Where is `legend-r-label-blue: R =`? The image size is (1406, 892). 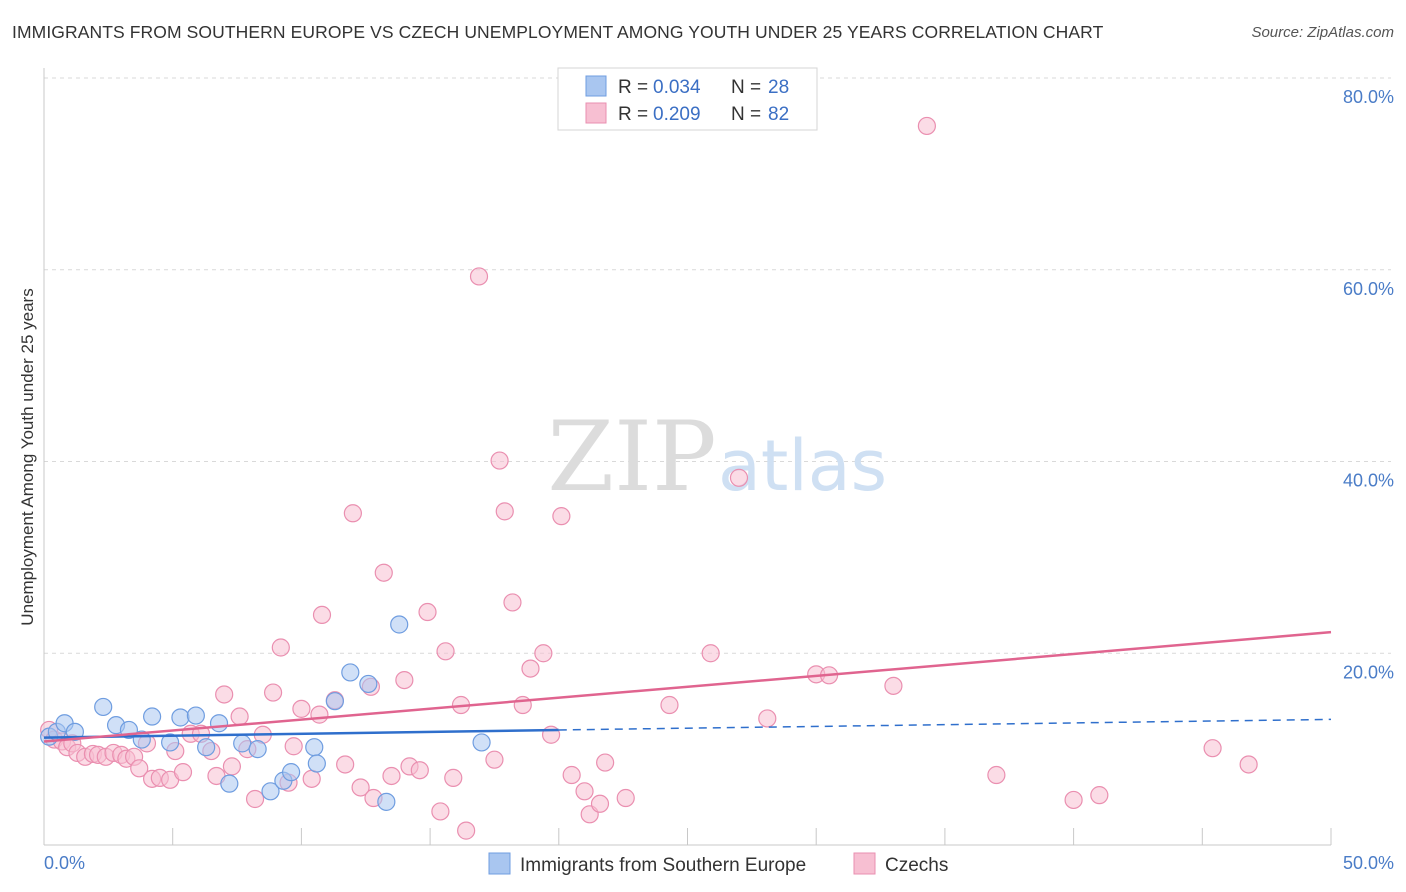
legend-r-label-blue: R = is located at coordinates (635, 87).